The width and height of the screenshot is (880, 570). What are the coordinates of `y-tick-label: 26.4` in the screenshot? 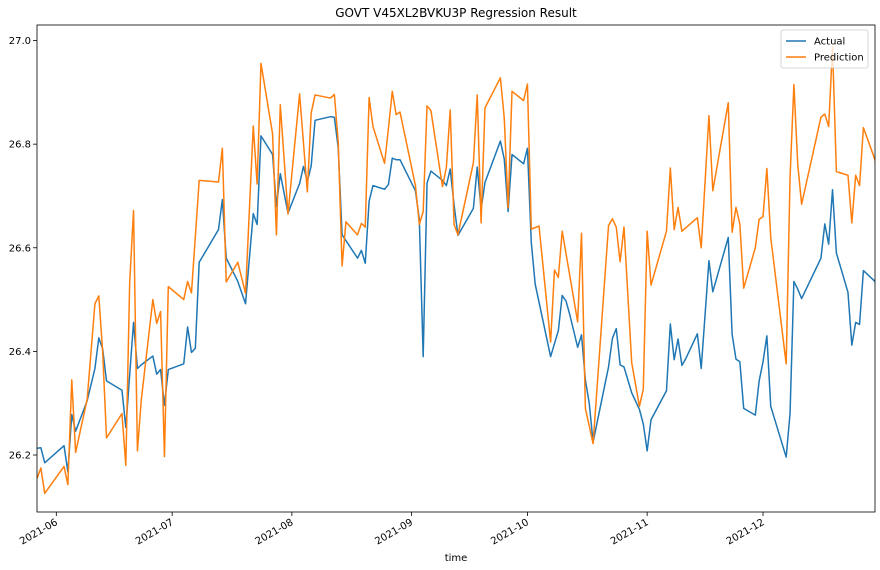 It's located at (20, 352).